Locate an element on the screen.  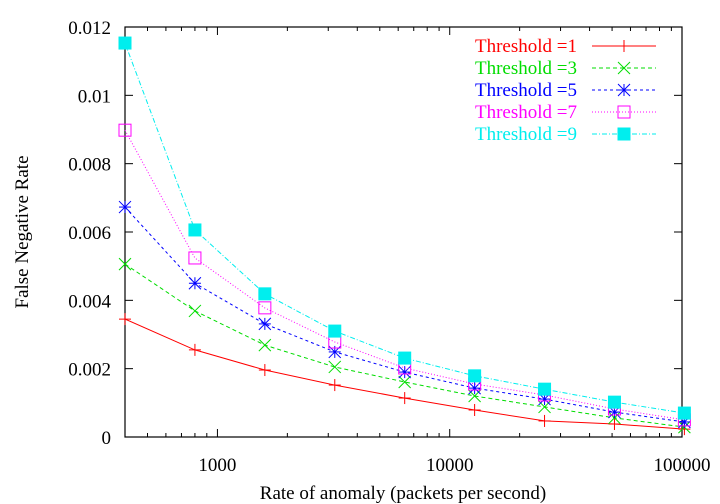
x-tick-label: 10000 is located at coordinates (450, 465).